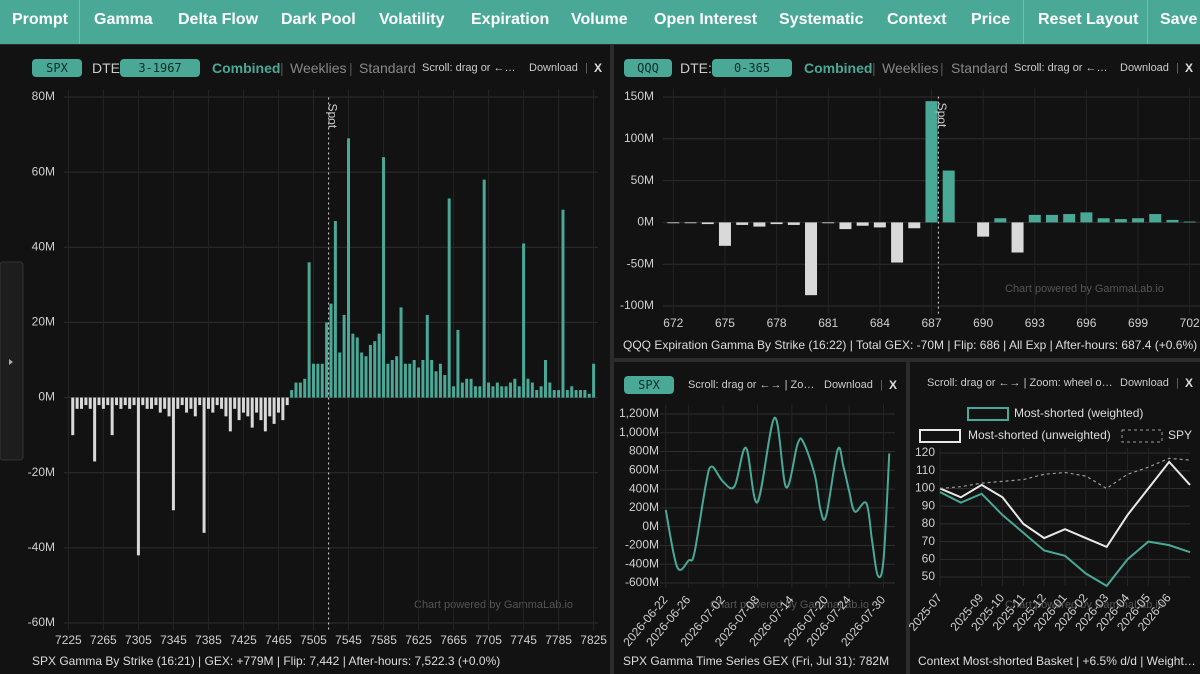  I want to click on y-tick-label: -20M, so click(41, 472).